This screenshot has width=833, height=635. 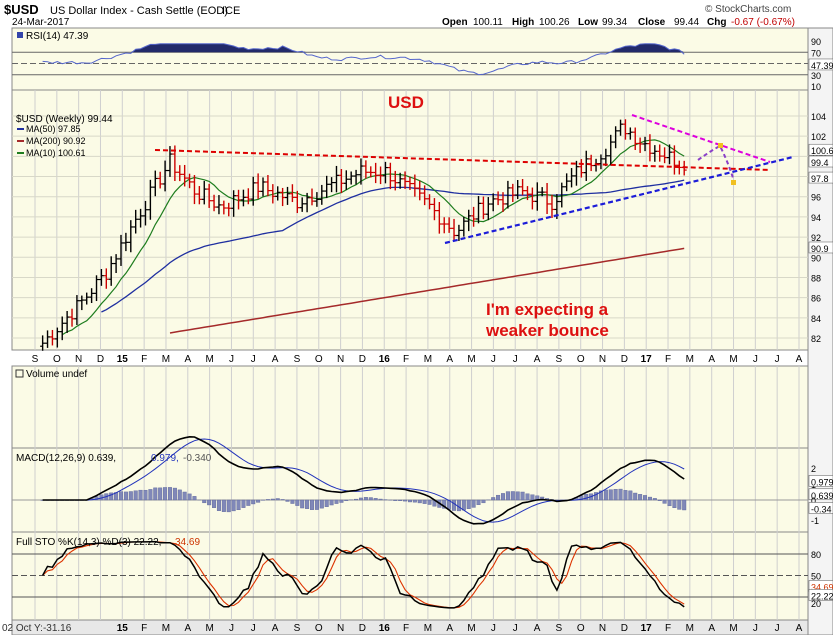 I want to click on rsi-layer, so click(x=410, y=59).